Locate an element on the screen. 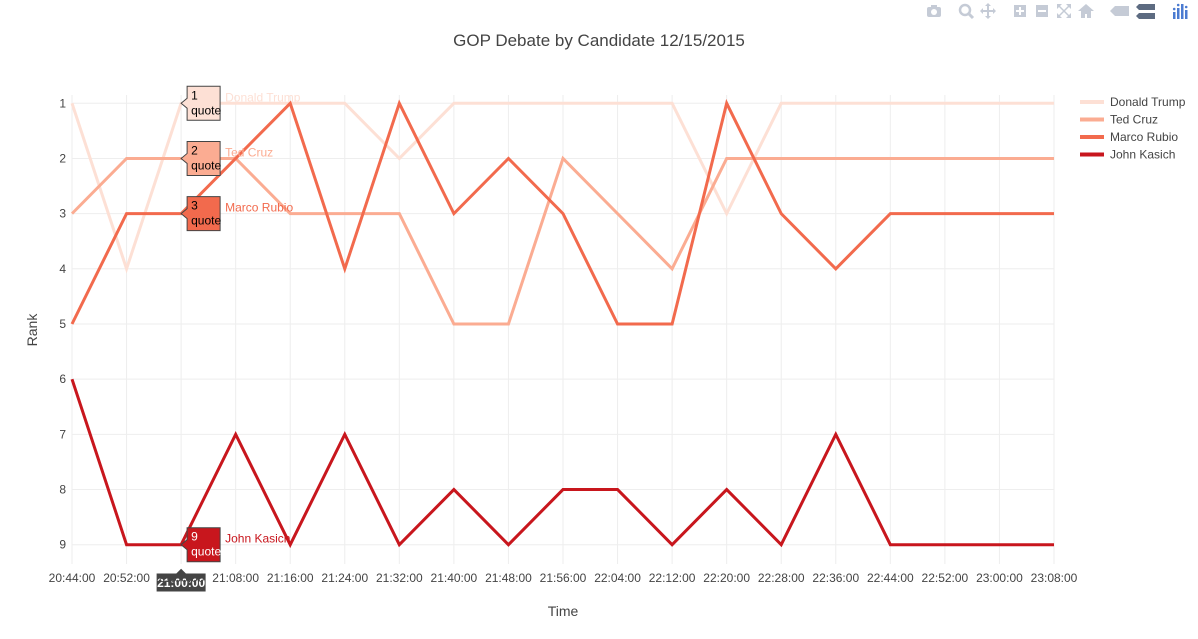 The width and height of the screenshot is (1198, 639). hover-compare-icon is located at coordinates (1146, 11).